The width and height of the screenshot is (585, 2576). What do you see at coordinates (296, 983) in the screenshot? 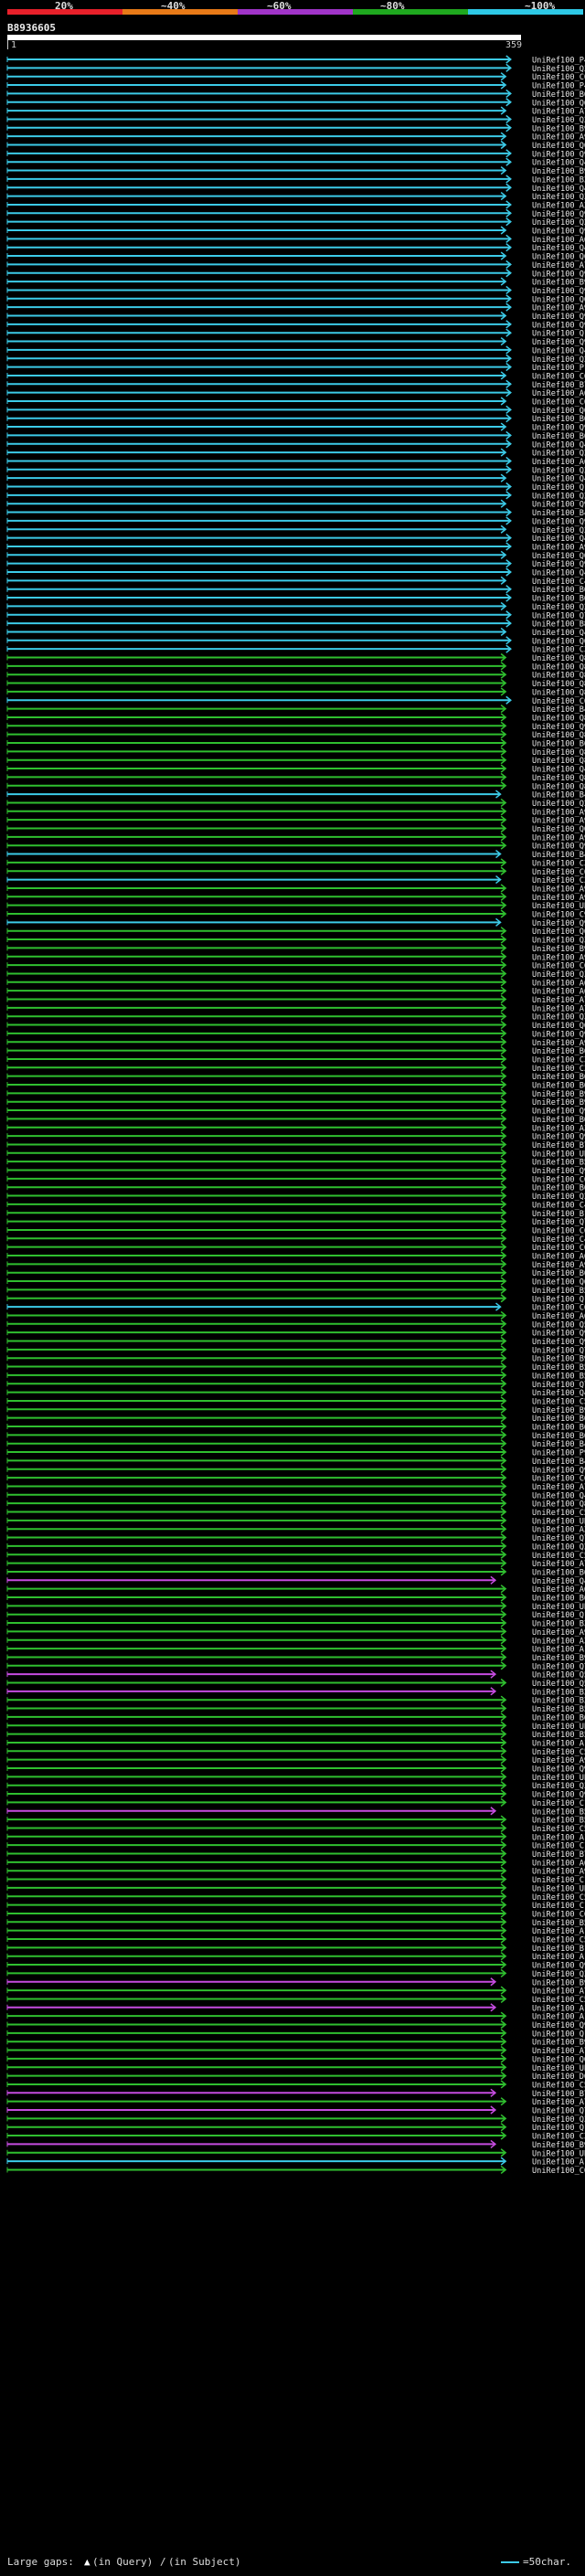
I see `hit-row: UniRef100_A6ZKT8` at bounding box center [296, 983].